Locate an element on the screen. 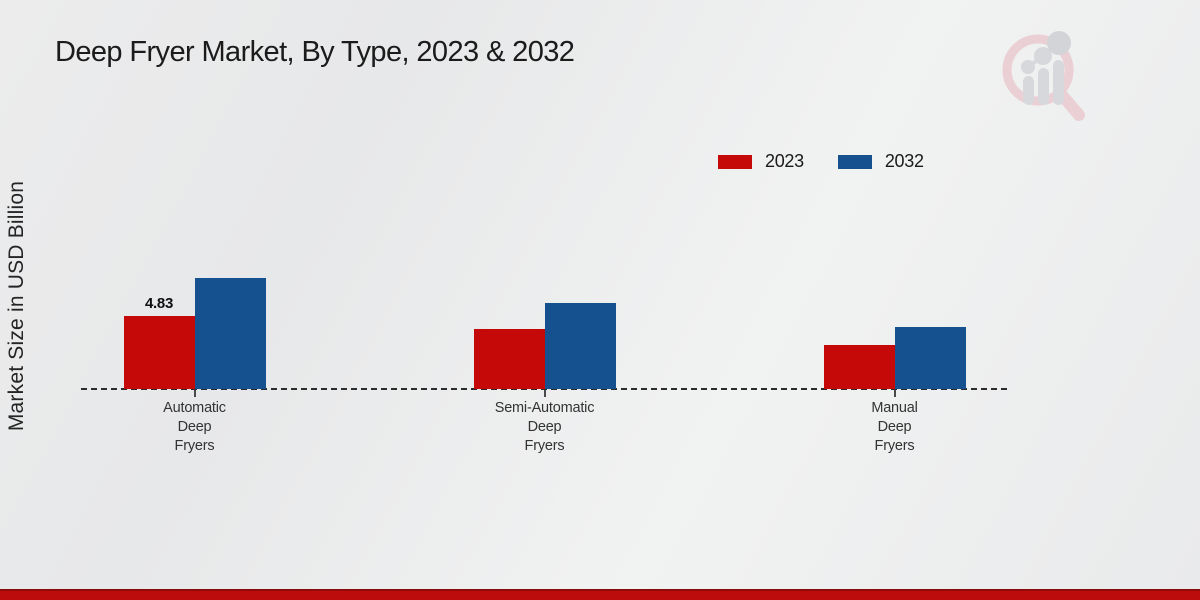  legend-item-2023: 2023 is located at coordinates (761, 161).